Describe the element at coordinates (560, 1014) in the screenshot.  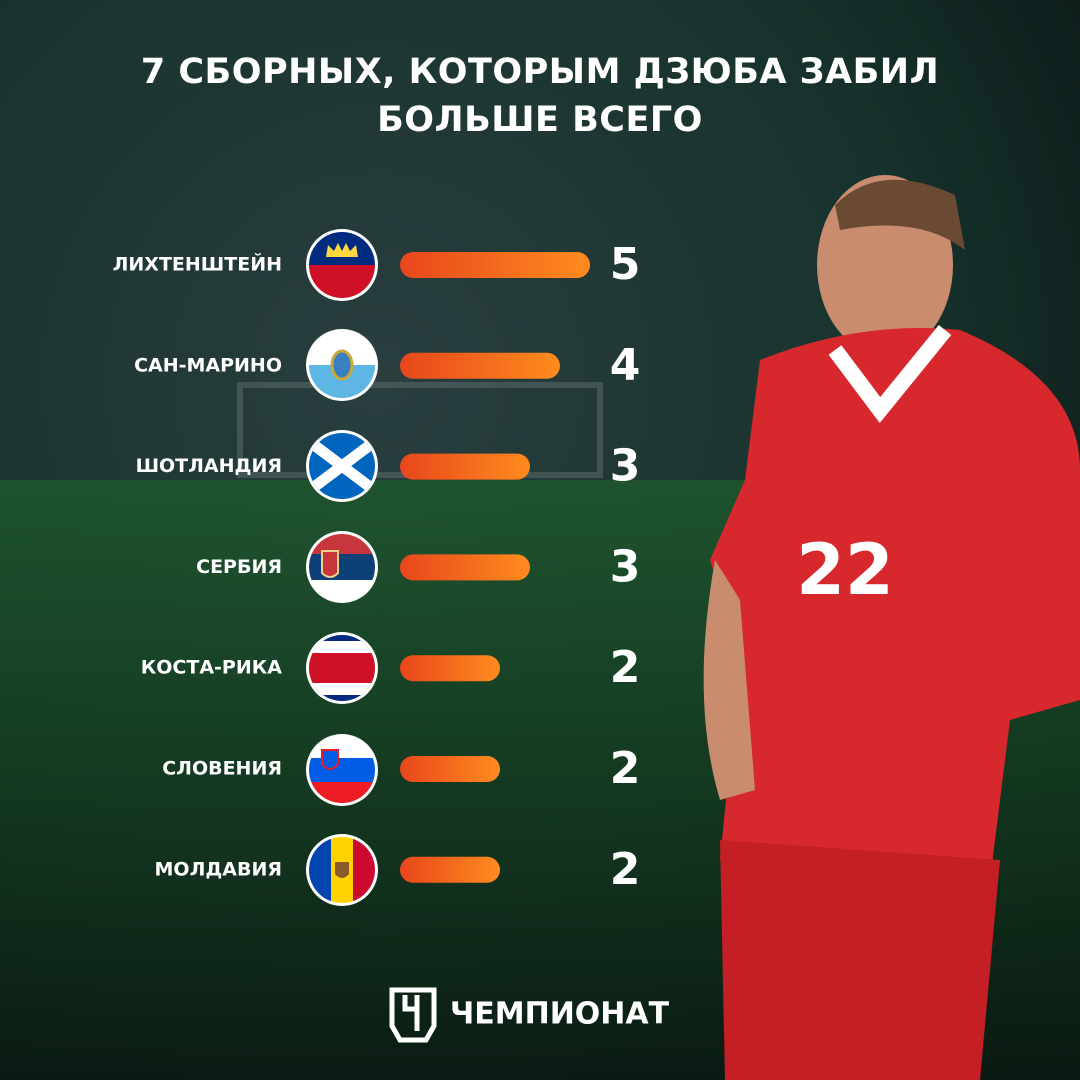
I see `brand: ЧЕМПИОНАТ` at that location.